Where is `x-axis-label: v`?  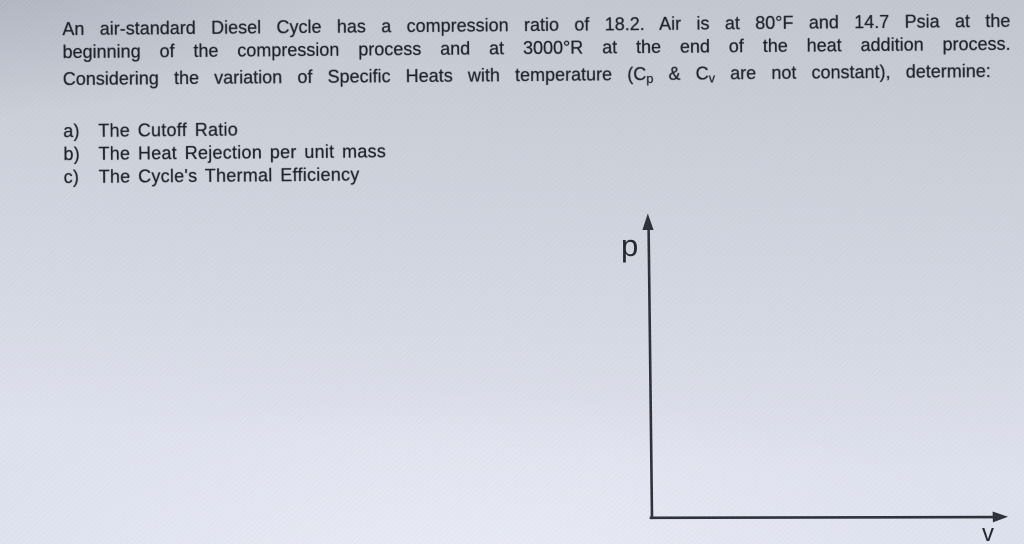
x-axis-label: v is located at coordinates (988, 532).